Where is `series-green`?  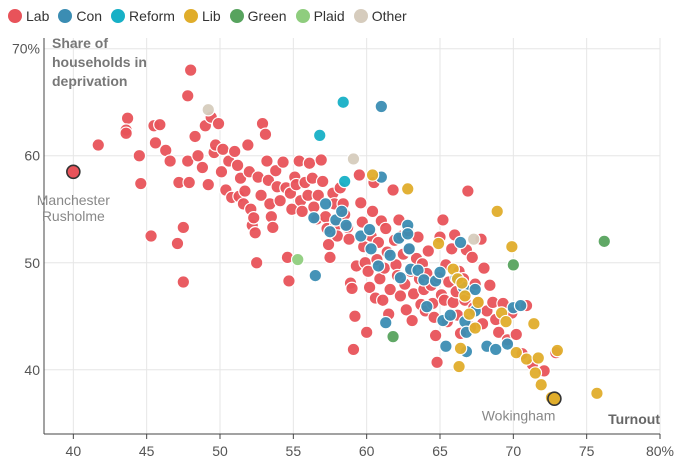
series-green is located at coordinates (499, 289).